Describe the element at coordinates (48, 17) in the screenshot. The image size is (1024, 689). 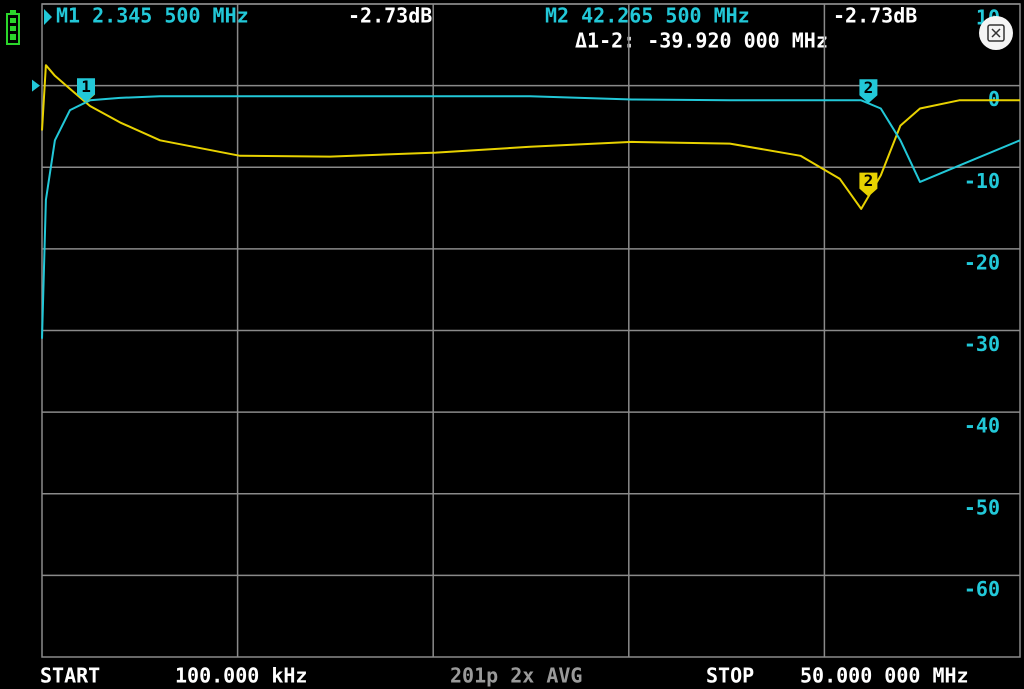
I see `active-marker-arrow` at that location.